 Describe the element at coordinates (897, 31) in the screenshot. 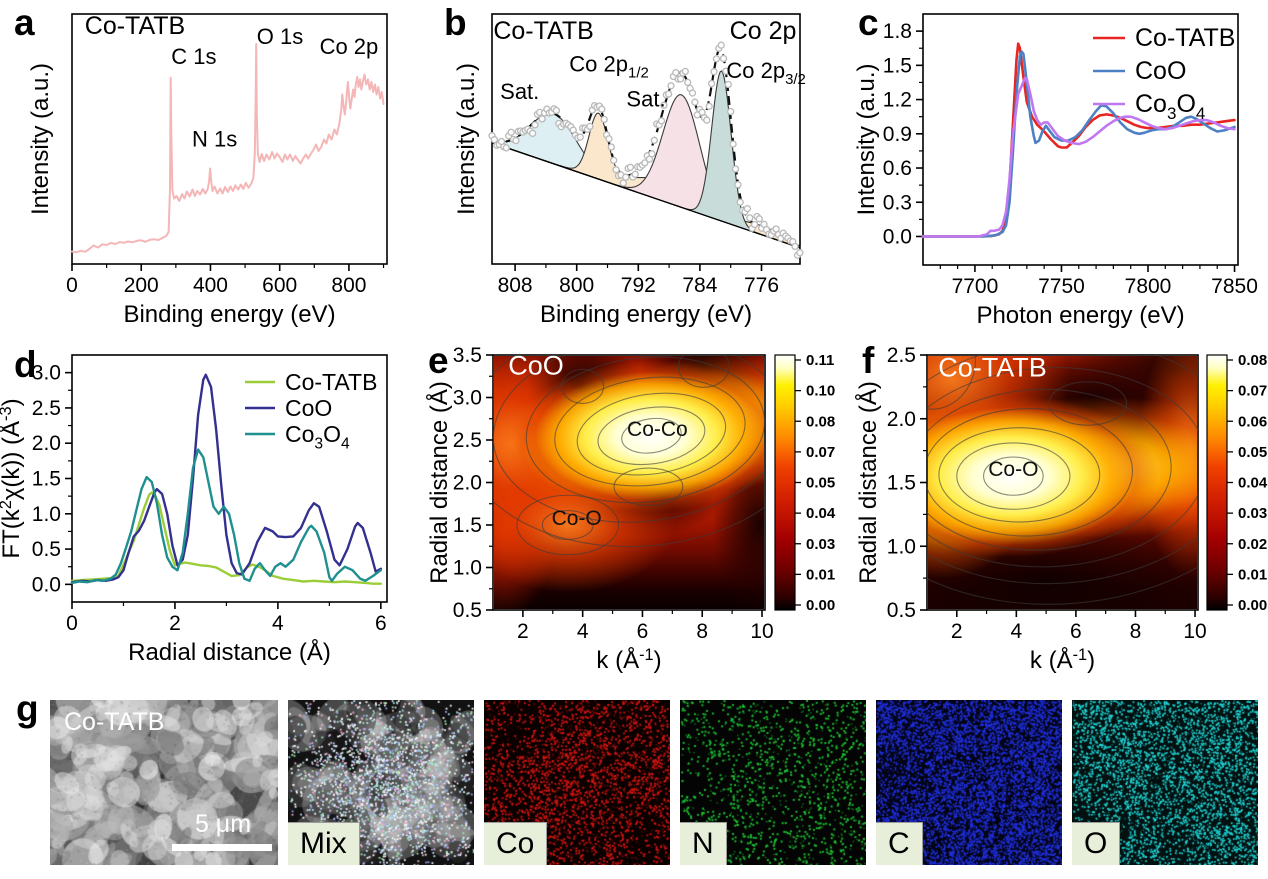

I see `svg-text: 1.8` at that location.